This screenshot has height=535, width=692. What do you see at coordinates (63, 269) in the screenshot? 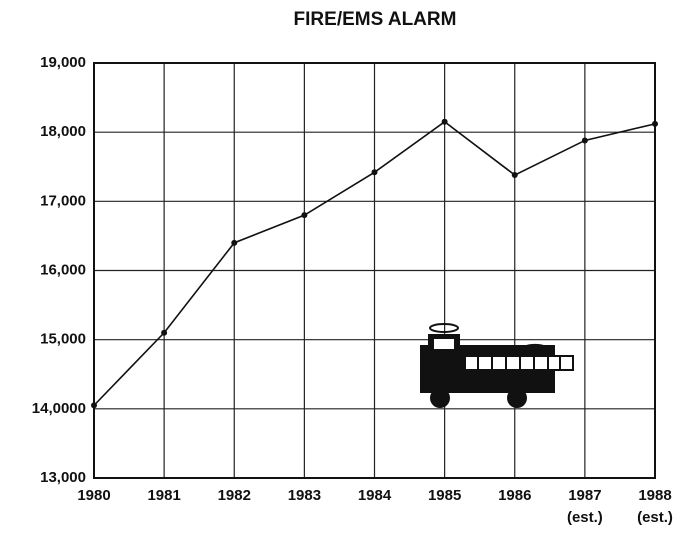
I see `y-tick-label: 16,000` at bounding box center [63, 269].